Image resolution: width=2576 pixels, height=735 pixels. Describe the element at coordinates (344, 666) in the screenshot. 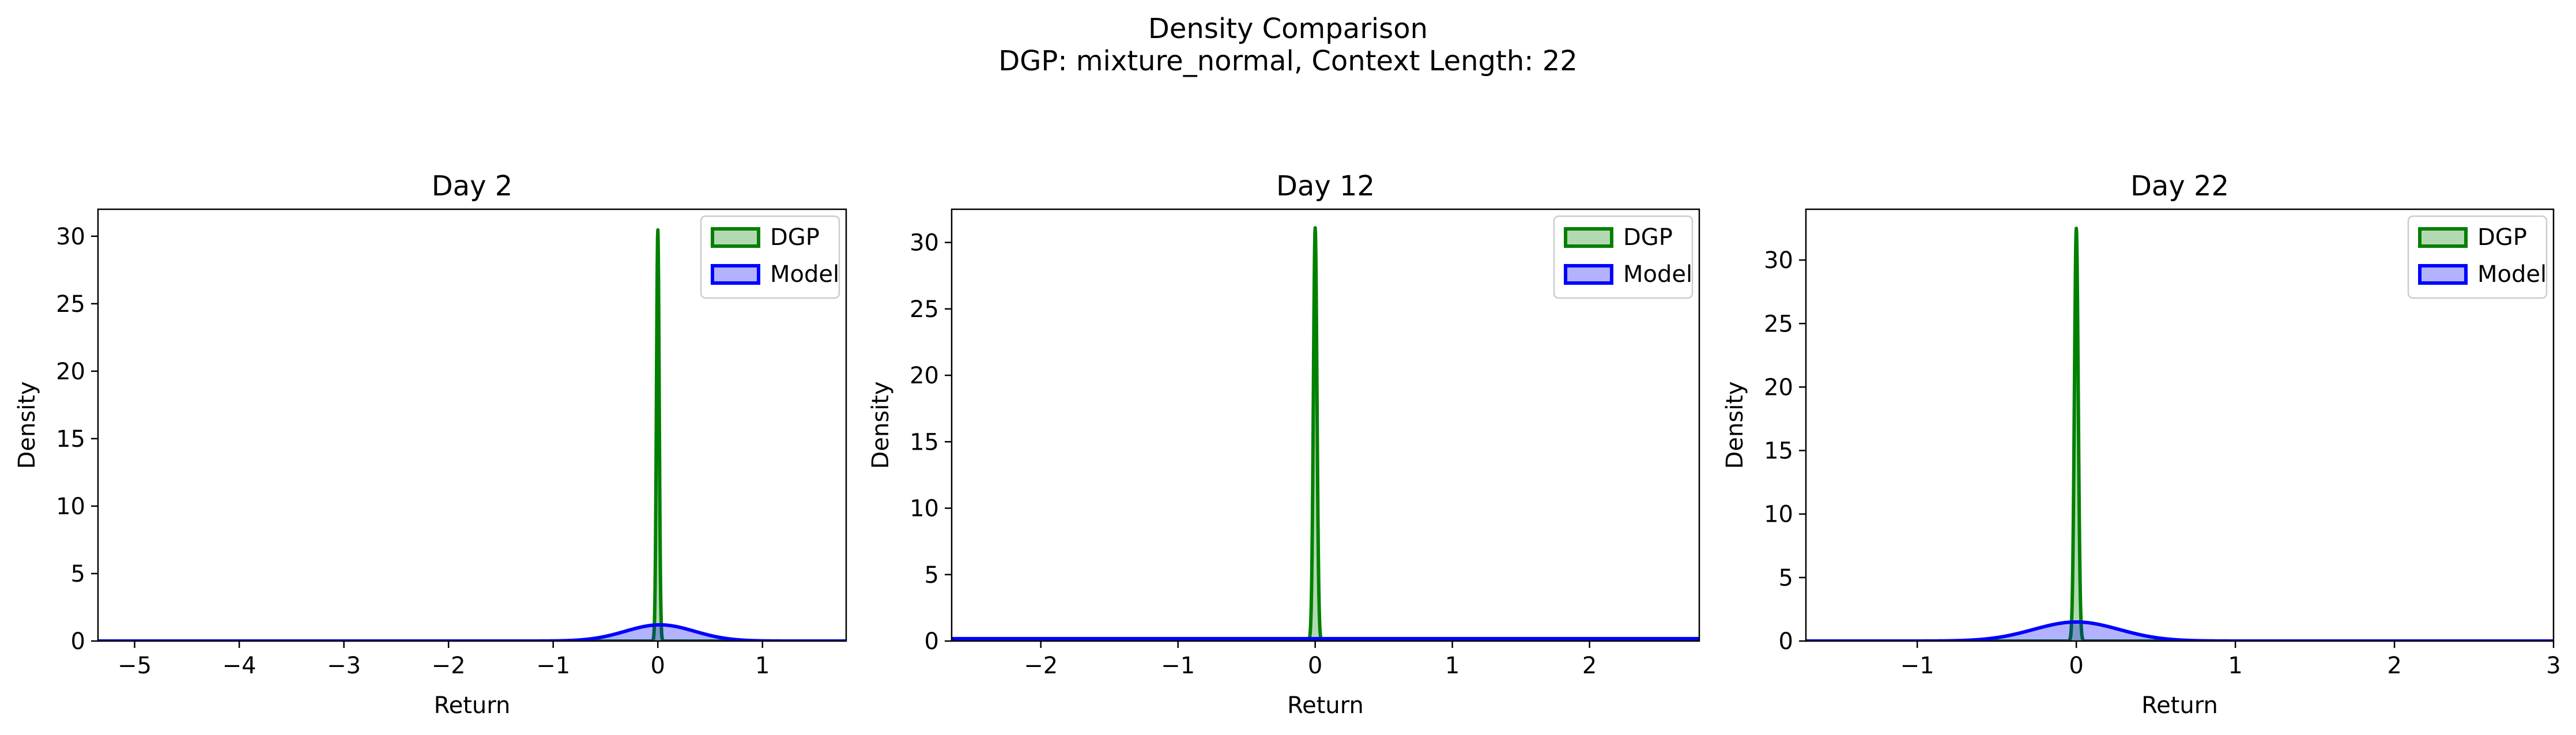

I see `x-tick-label: −3` at that location.